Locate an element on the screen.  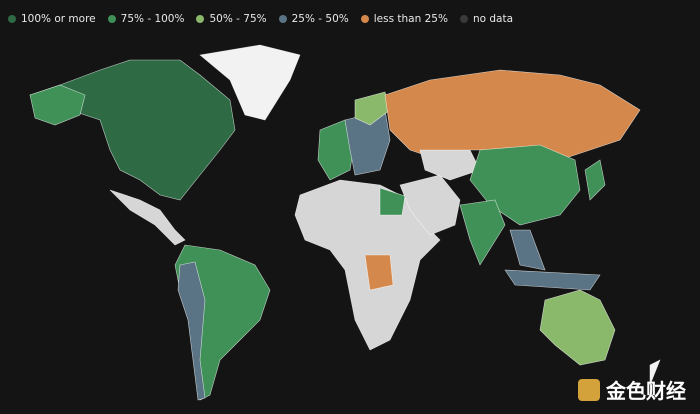
watermark: 金色财经 is located at coordinates (632, 389).